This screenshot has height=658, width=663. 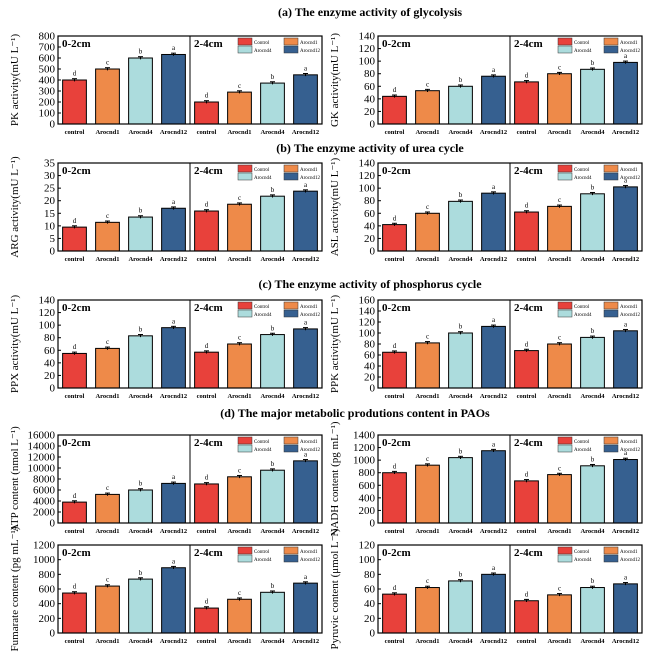 What do you see at coordinates (15, 80) in the screenshot?
I see `y-axis-label: PK activity(mU L⁻¹)` at bounding box center [15, 80].